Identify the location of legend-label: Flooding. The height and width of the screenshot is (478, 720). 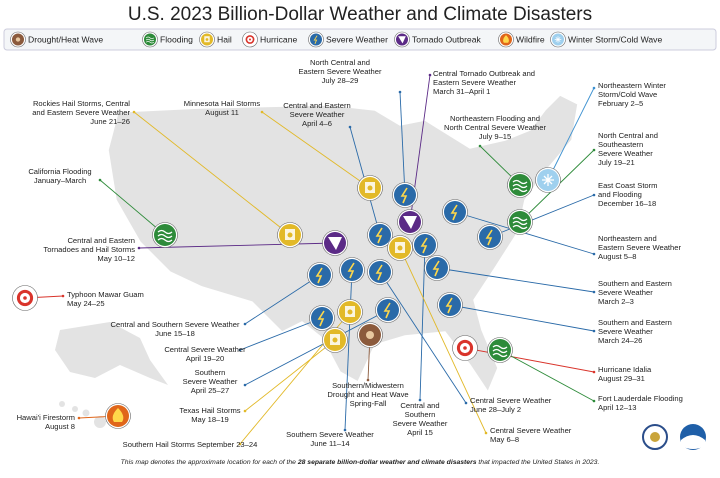
(176, 40).